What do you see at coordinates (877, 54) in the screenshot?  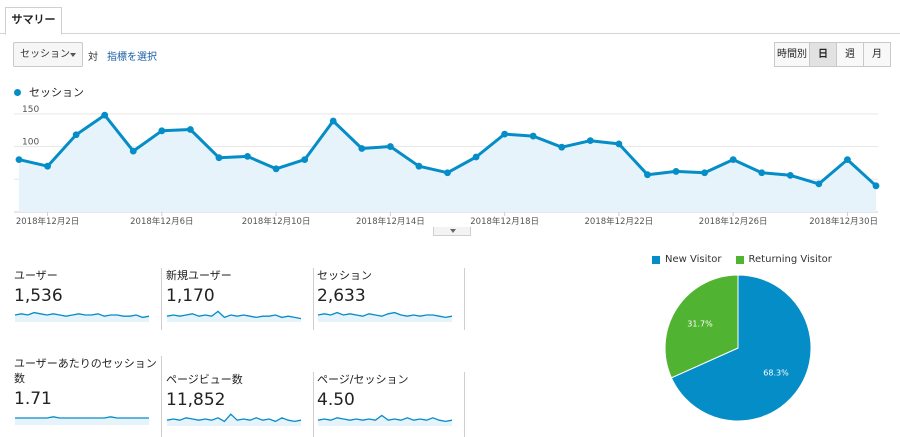 I see `range-month-button: 月` at bounding box center [877, 54].